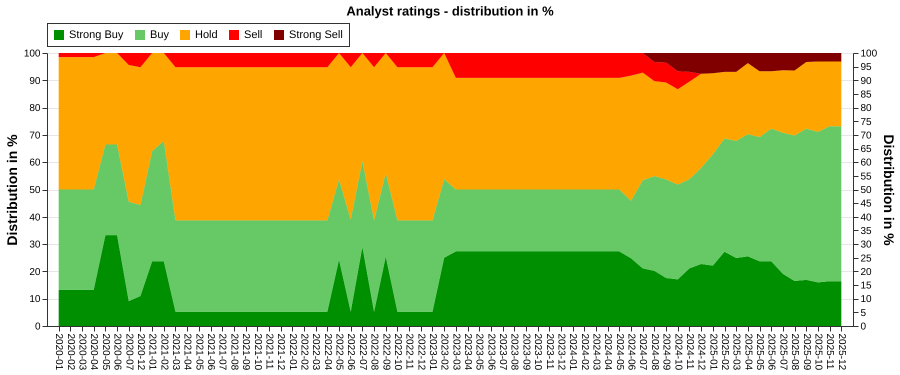 The width and height of the screenshot is (900, 375). Describe the element at coordinates (514, 352) in the screenshot. I see `x-tick-label: 2023-08` at that location.